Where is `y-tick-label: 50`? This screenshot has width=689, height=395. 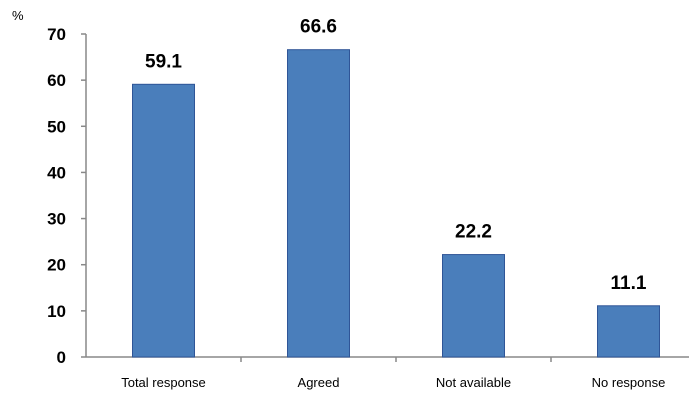 y-tick-label: 50 is located at coordinates (56, 126).